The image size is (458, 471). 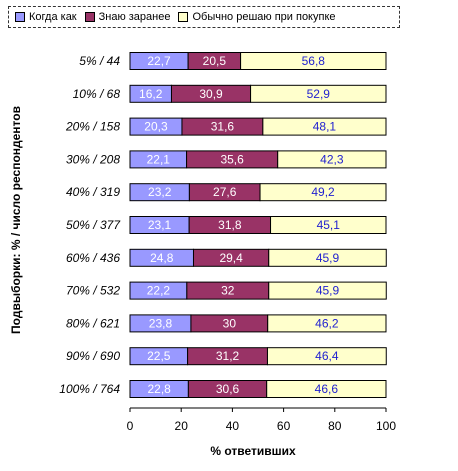 What do you see at coordinates (93, 159) in the screenshot?
I see `category-label: 30% / 208` at bounding box center [93, 159].